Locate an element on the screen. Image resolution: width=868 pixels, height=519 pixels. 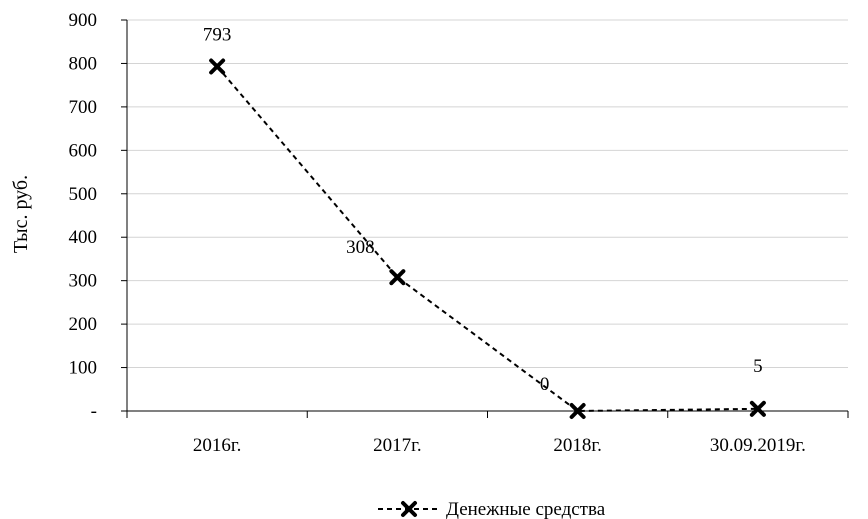
y-tick-labels: - 100 200 300 400 500 600 700 800 900 is located at coordinates (83, 216).